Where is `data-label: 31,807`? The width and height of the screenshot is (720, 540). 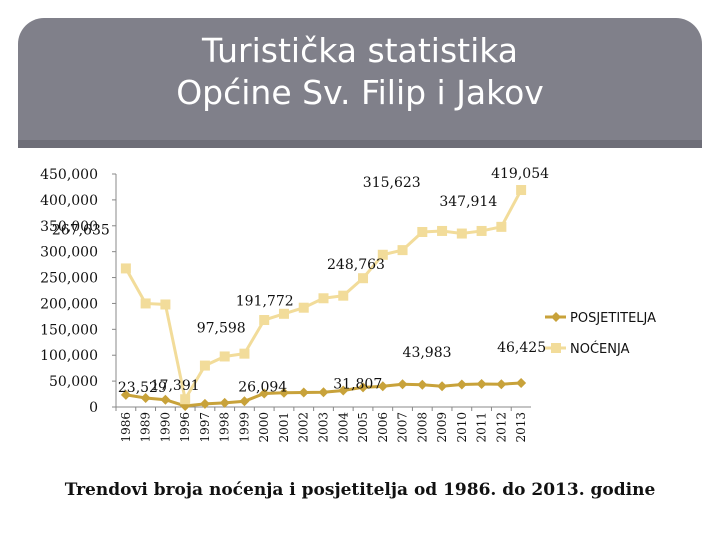 data-label: 31,807 is located at coordinates (357, 385).